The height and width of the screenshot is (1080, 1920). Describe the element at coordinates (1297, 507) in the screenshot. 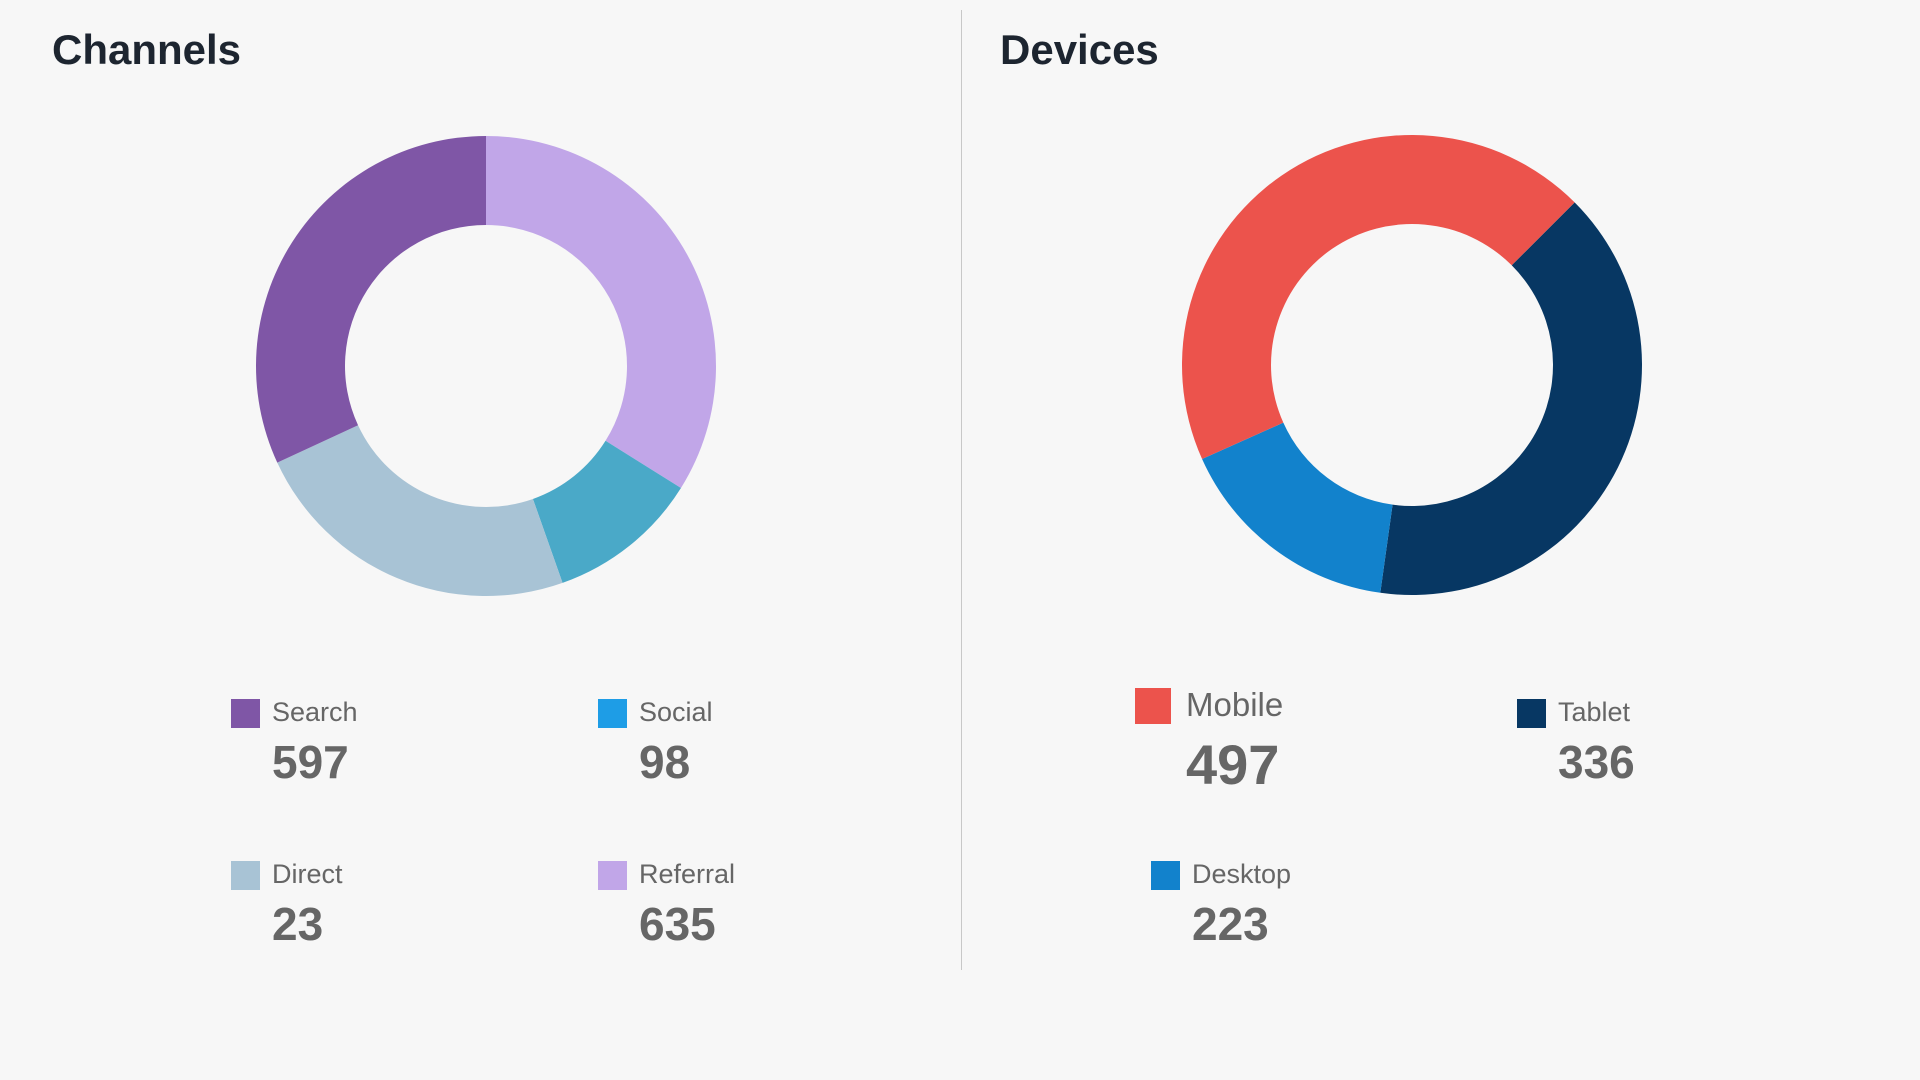

I see `slice-desktop` at that location.